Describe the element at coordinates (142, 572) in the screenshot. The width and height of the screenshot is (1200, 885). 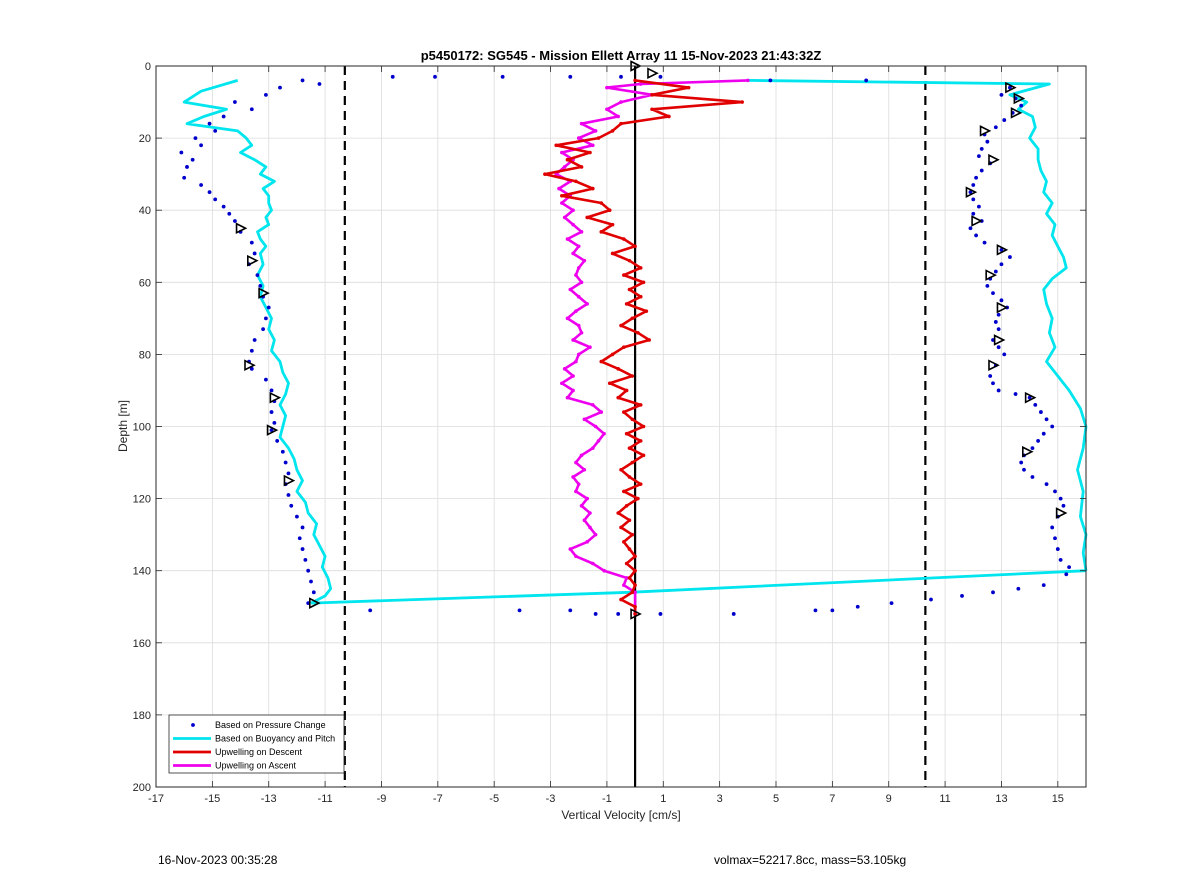
I see `y-tick-label: 140` at that location.